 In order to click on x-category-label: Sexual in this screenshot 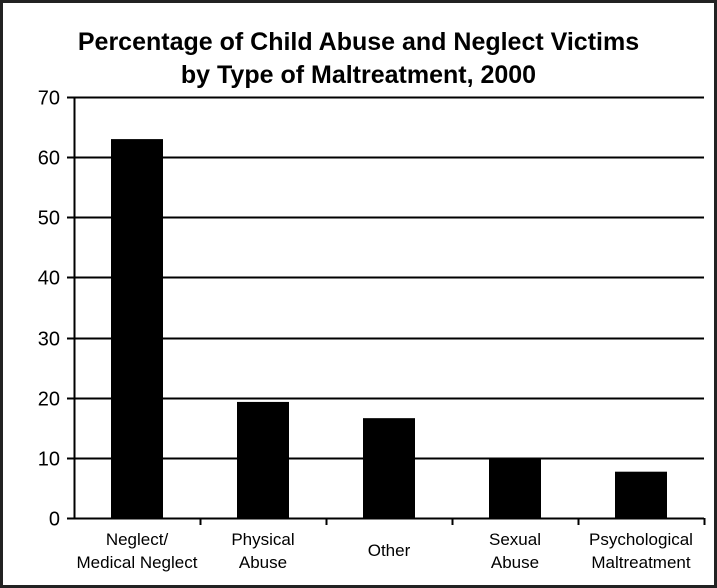, I will do `click(515, 539)`.